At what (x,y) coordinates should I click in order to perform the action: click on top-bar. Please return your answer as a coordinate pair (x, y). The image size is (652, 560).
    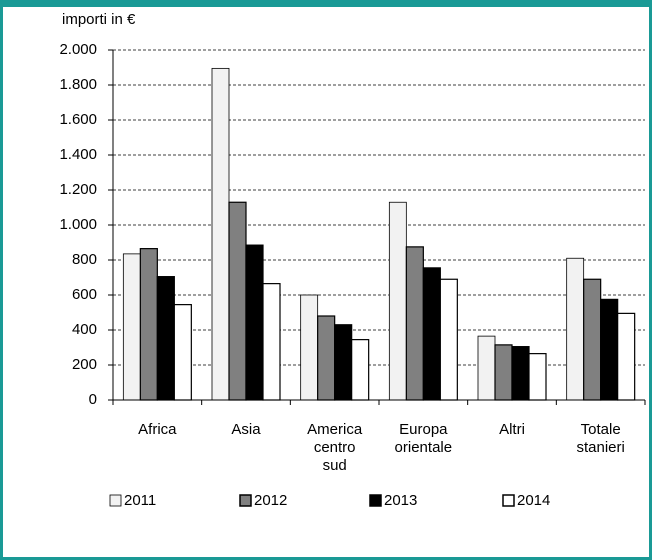
    Looking at the image, I should click on (326, 3).